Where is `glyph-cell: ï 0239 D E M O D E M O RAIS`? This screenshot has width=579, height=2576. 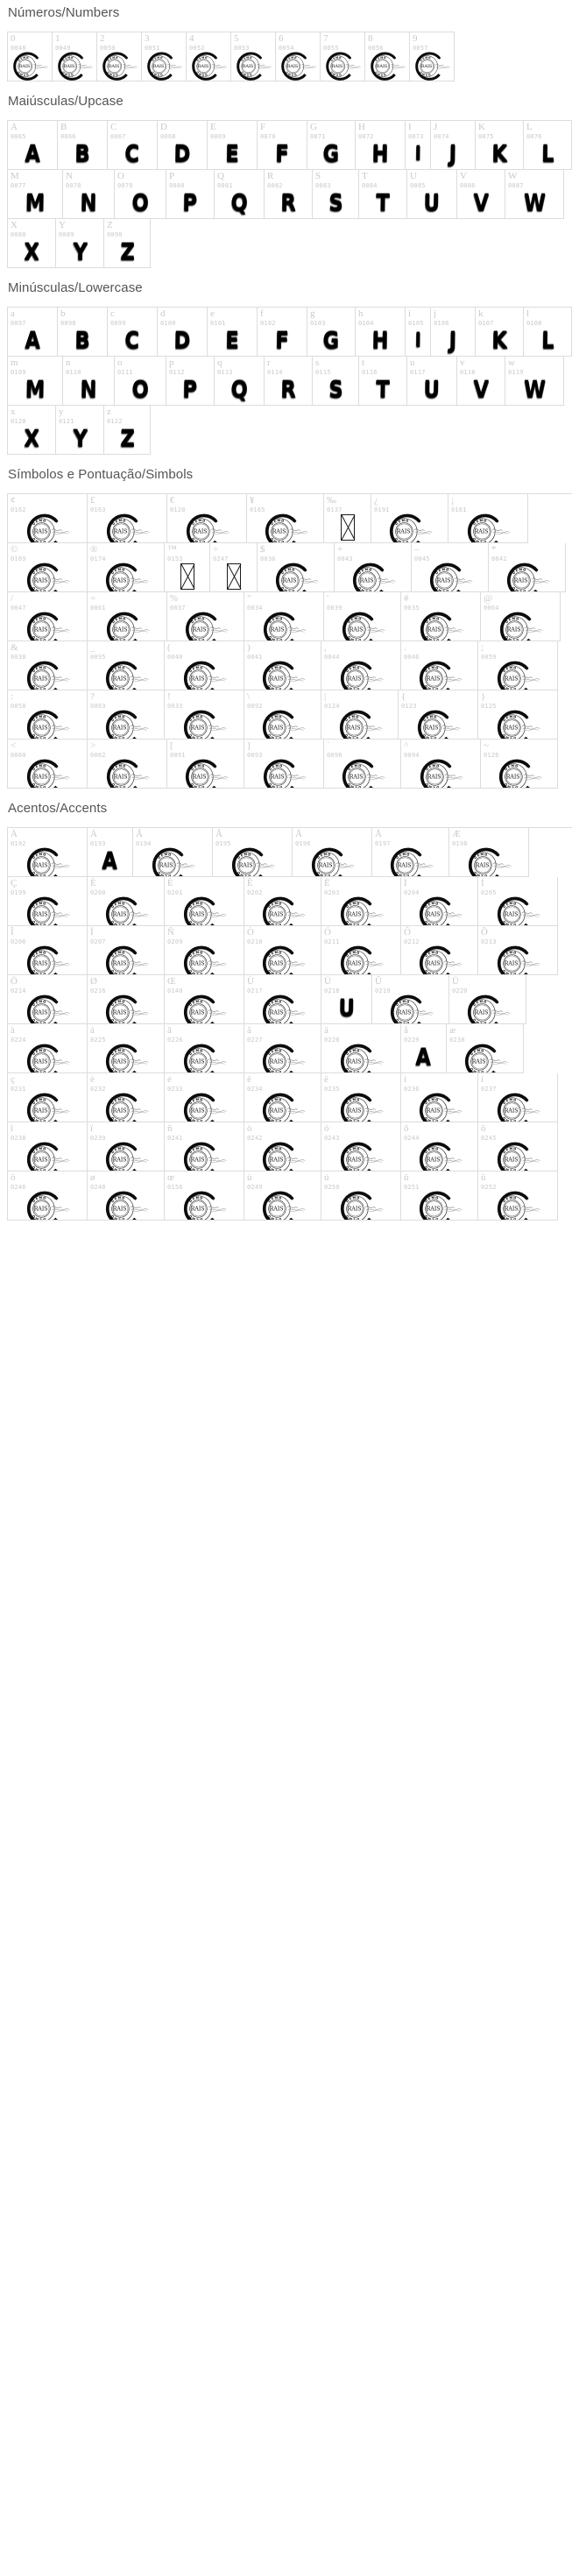 glyph-cell: ï 0239 D E M O D E M O RAIS is located at coordinates (126, 1146).